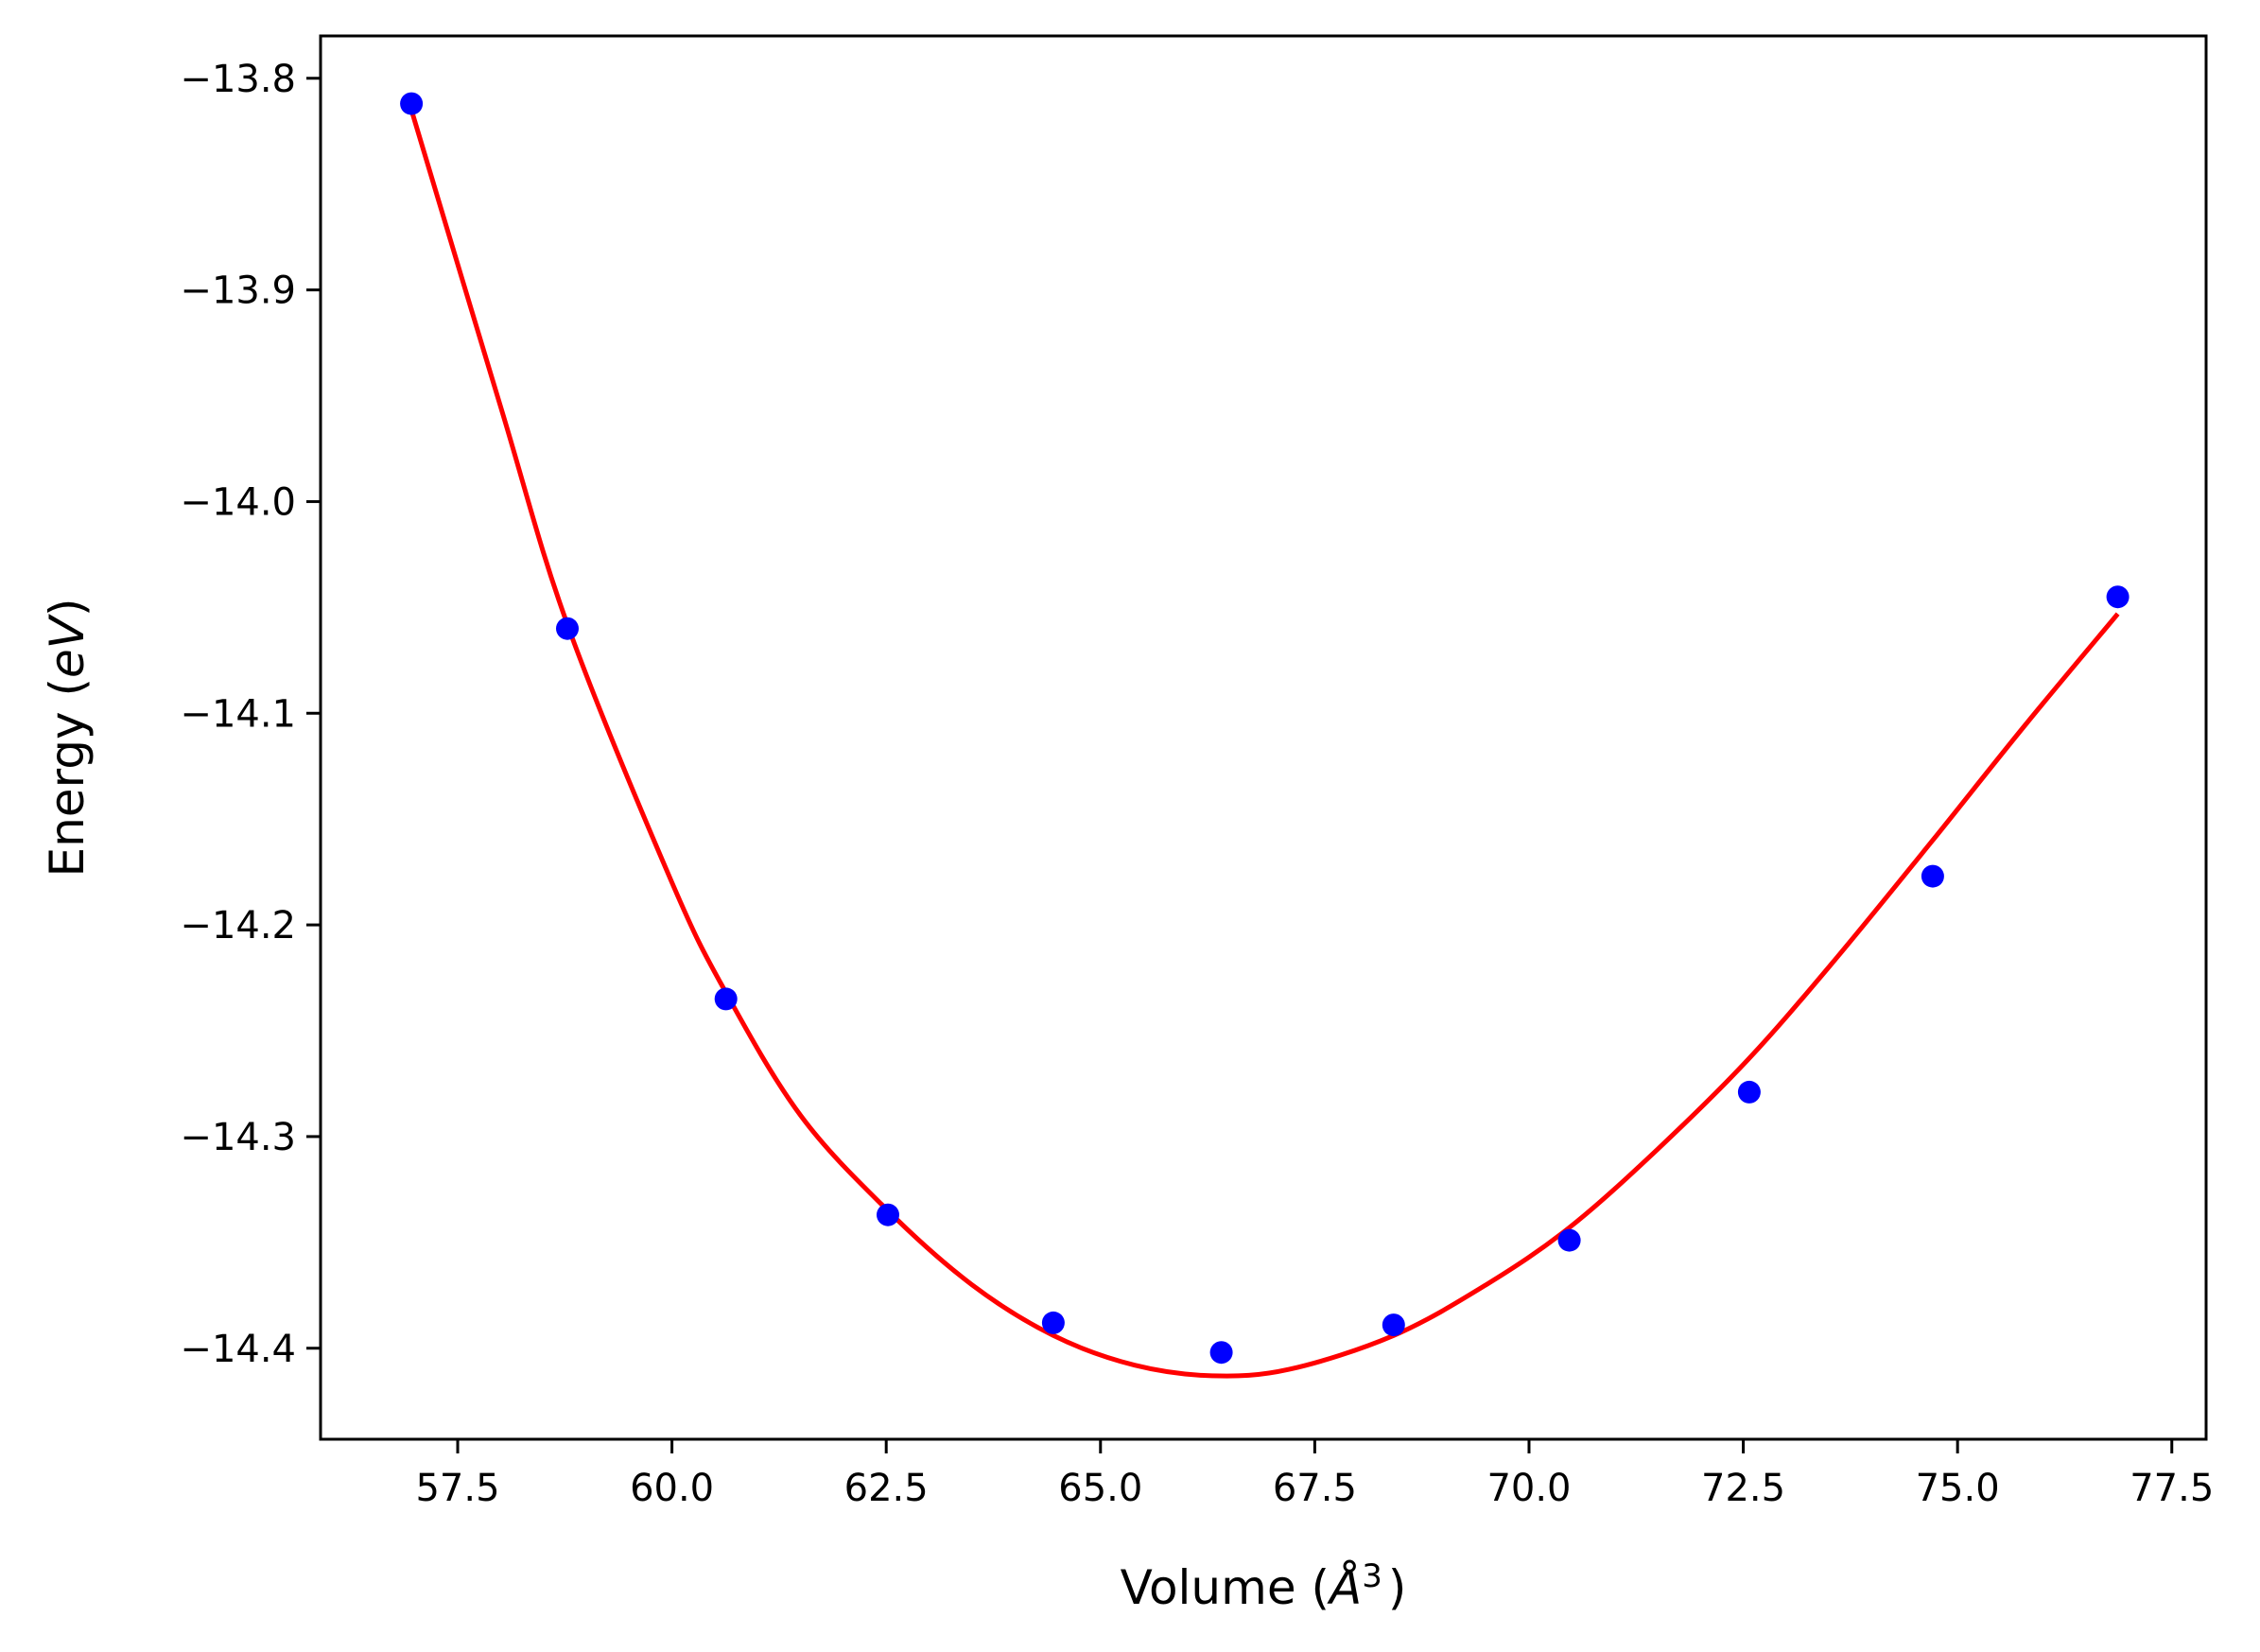  Describe the element at coordinates (1100, 1489) in the screenshot. I see `x-tick-label: 65.0` at that location.